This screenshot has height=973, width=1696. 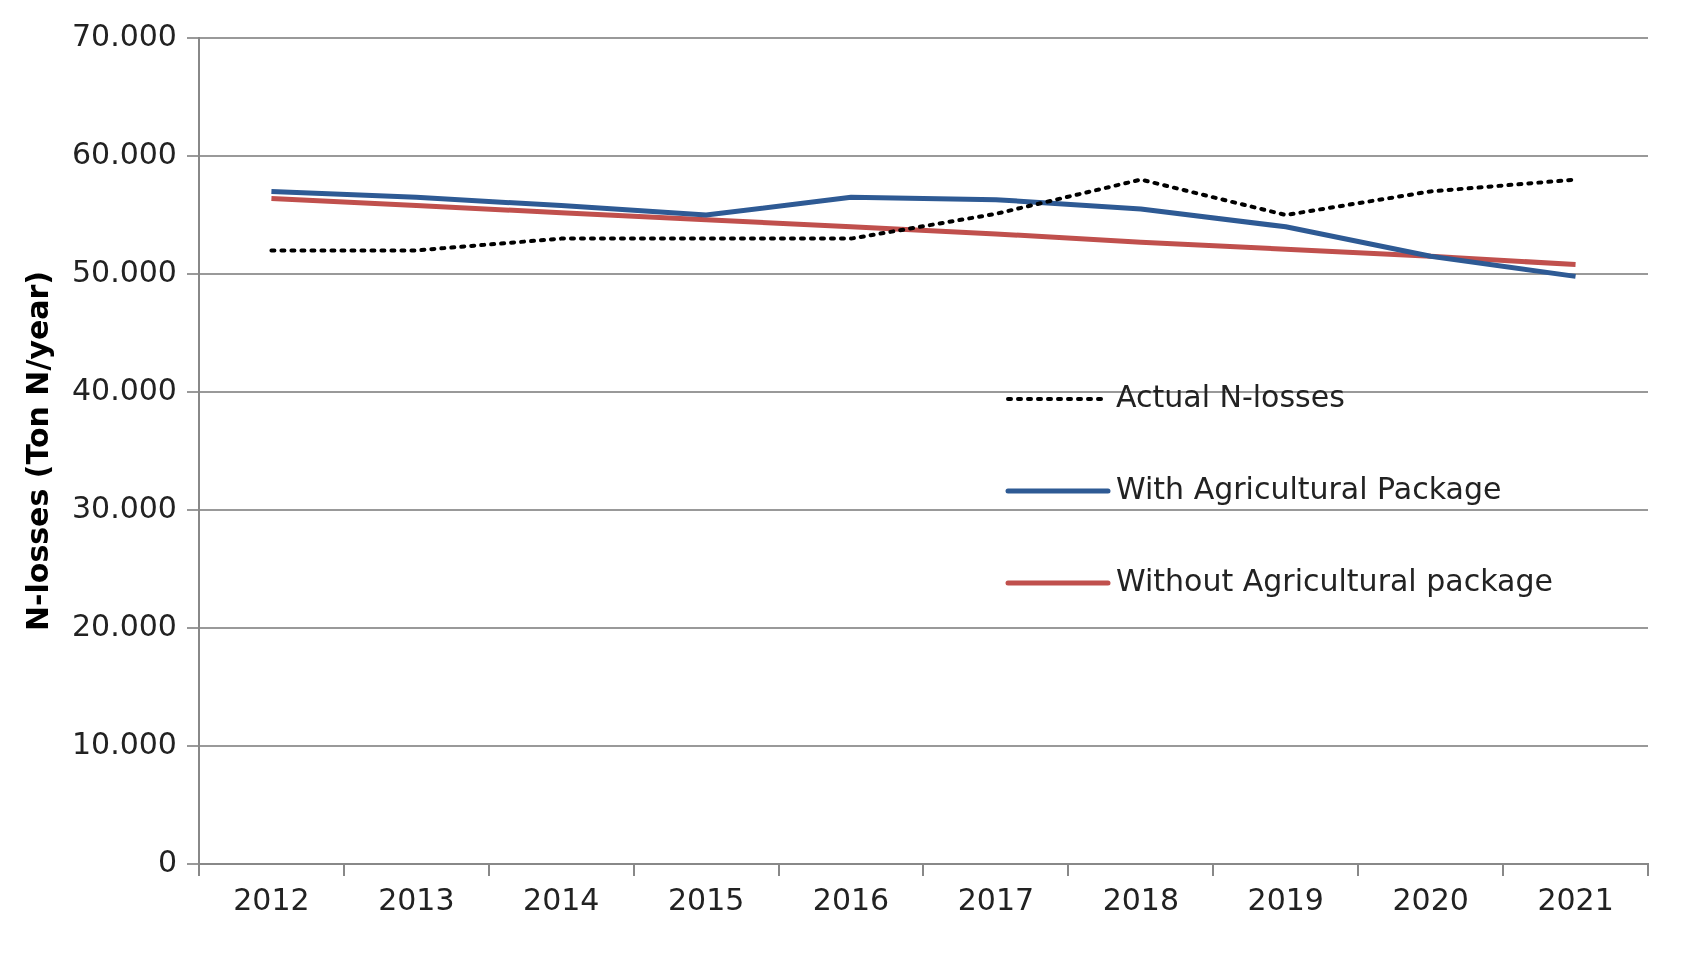 What do you see at coordinates (124, 507) in the screenshot?
I see `y-tick-label: 30.000` at bounding box center [124, 507].